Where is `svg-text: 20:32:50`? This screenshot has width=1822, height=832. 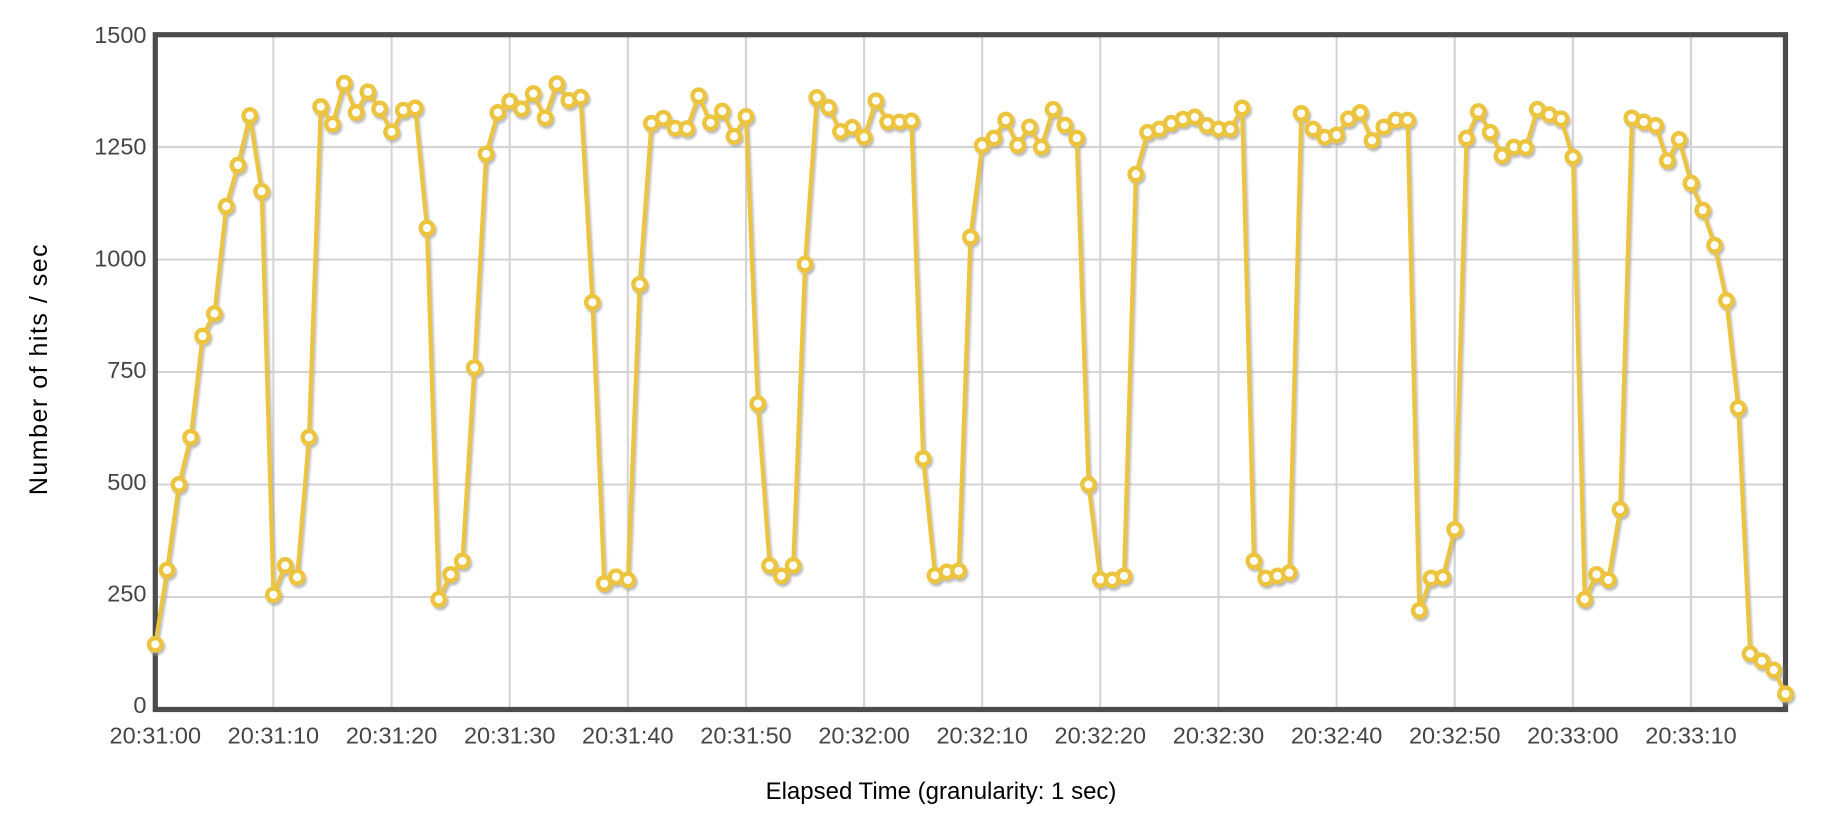
svg-text: 20:32:50 is located at coordinates (1454, 736).